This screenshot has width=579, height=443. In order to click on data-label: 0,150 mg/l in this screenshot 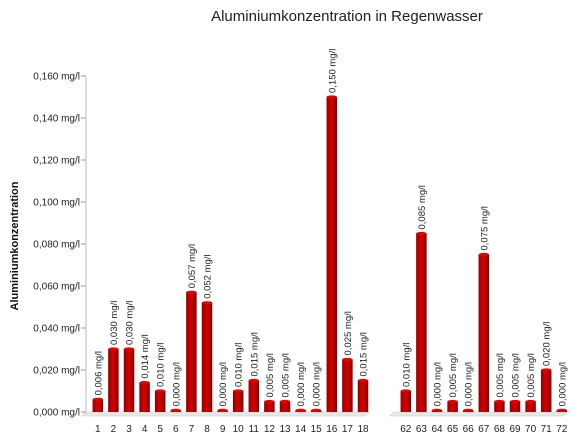, I will do `click(332, 71)`.